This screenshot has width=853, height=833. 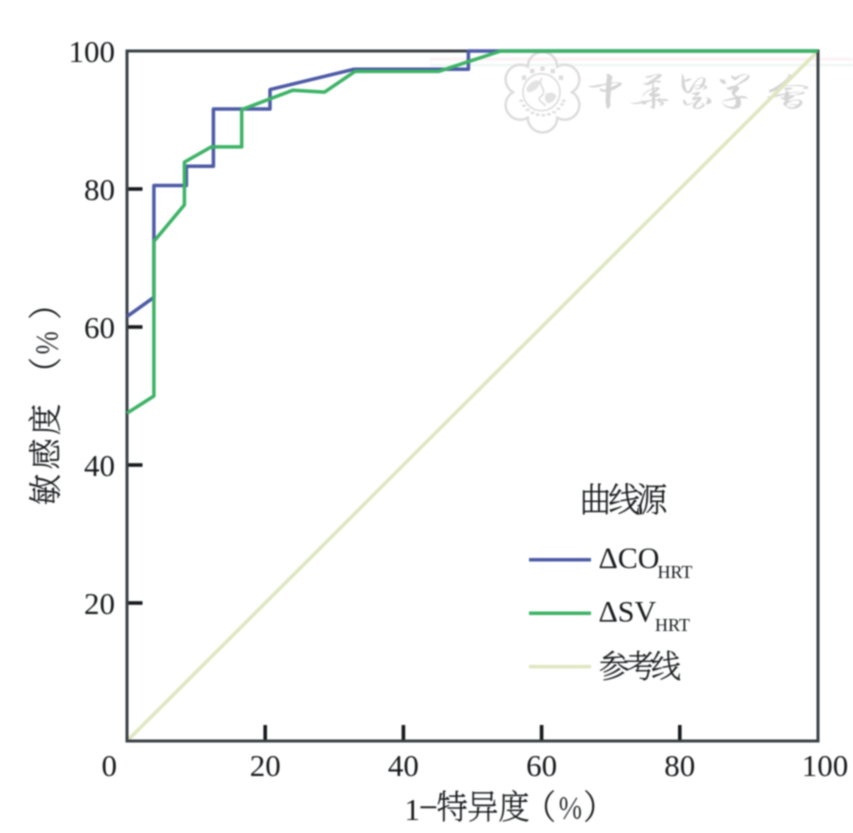 I want to click on svg-text: 1, so click(x=412, y=809).